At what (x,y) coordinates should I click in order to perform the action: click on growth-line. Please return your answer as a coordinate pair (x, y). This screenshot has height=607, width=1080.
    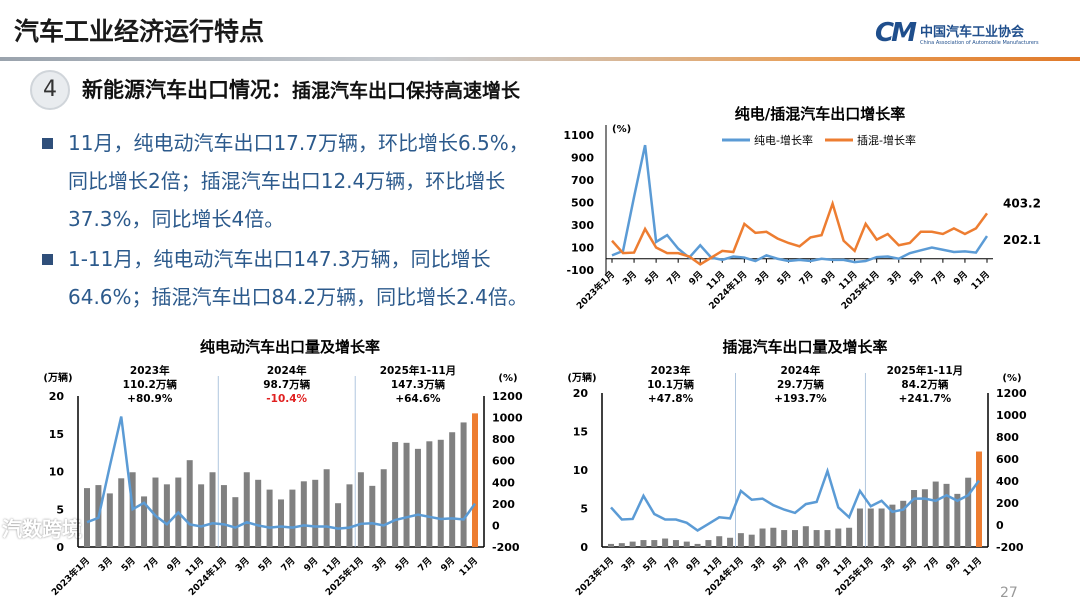
    Looking at the image, I should click on (795, 499).